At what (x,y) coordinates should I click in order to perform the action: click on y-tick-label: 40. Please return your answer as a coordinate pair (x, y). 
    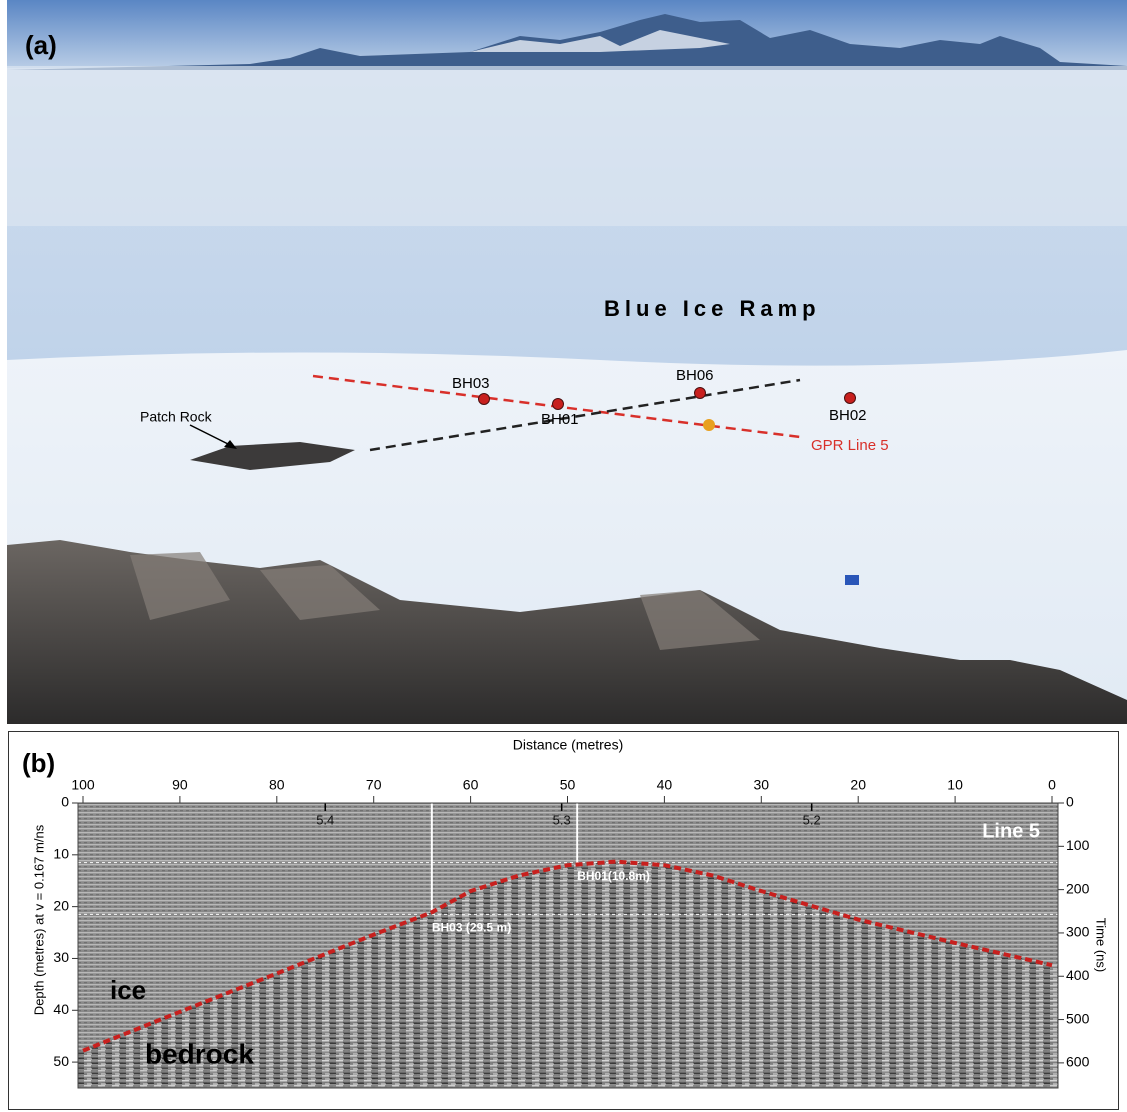
    Looking at the image, I should click on (61, 1009).